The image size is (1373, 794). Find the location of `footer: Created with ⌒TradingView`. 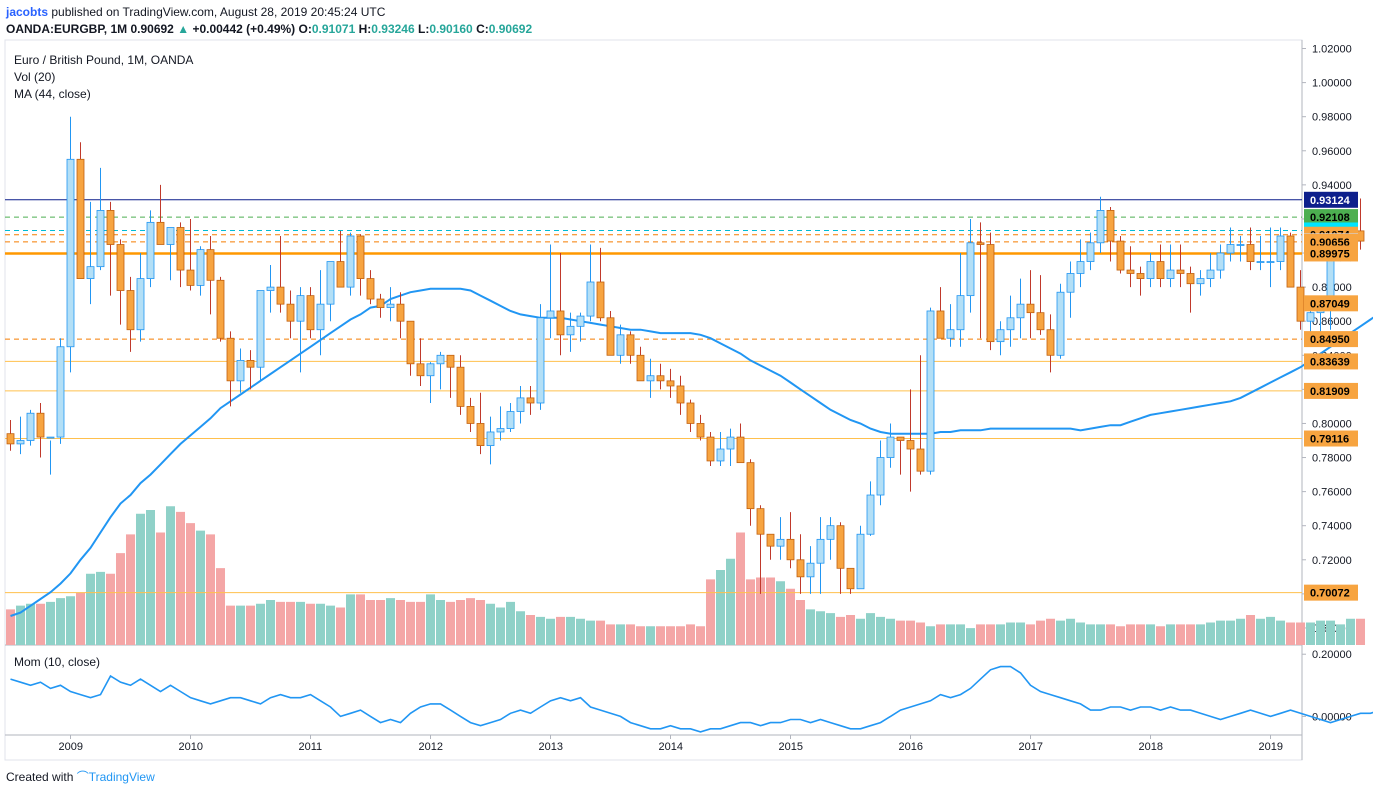

footer: Created with ⌒TradingView is located at coordinates (80, 776).